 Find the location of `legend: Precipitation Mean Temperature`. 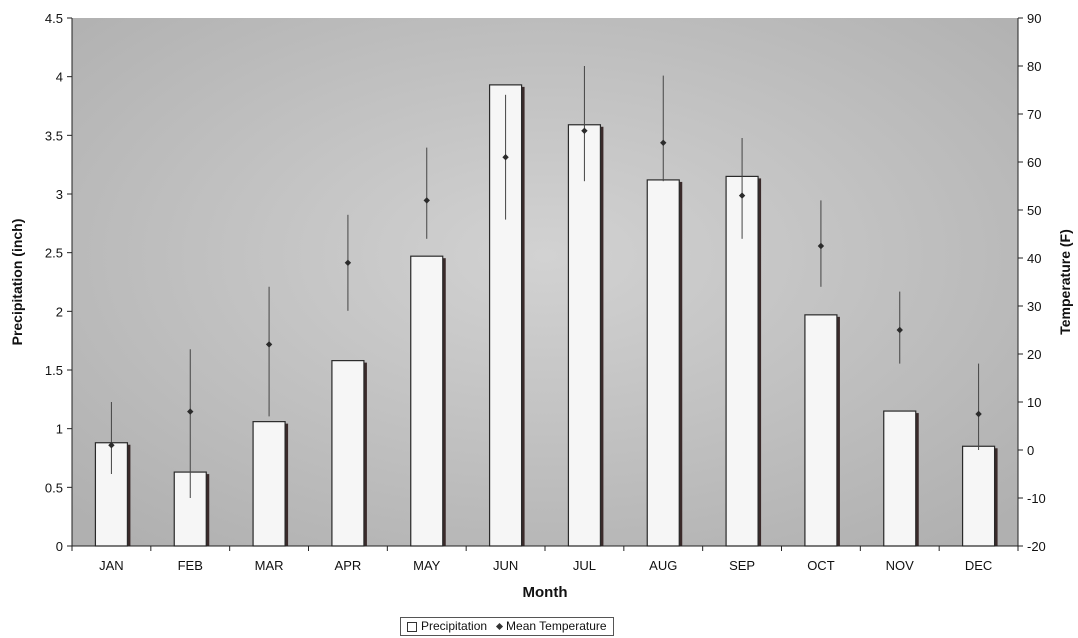

legend: Precipitation Mean Temperature is located at coordinates (507, 626).